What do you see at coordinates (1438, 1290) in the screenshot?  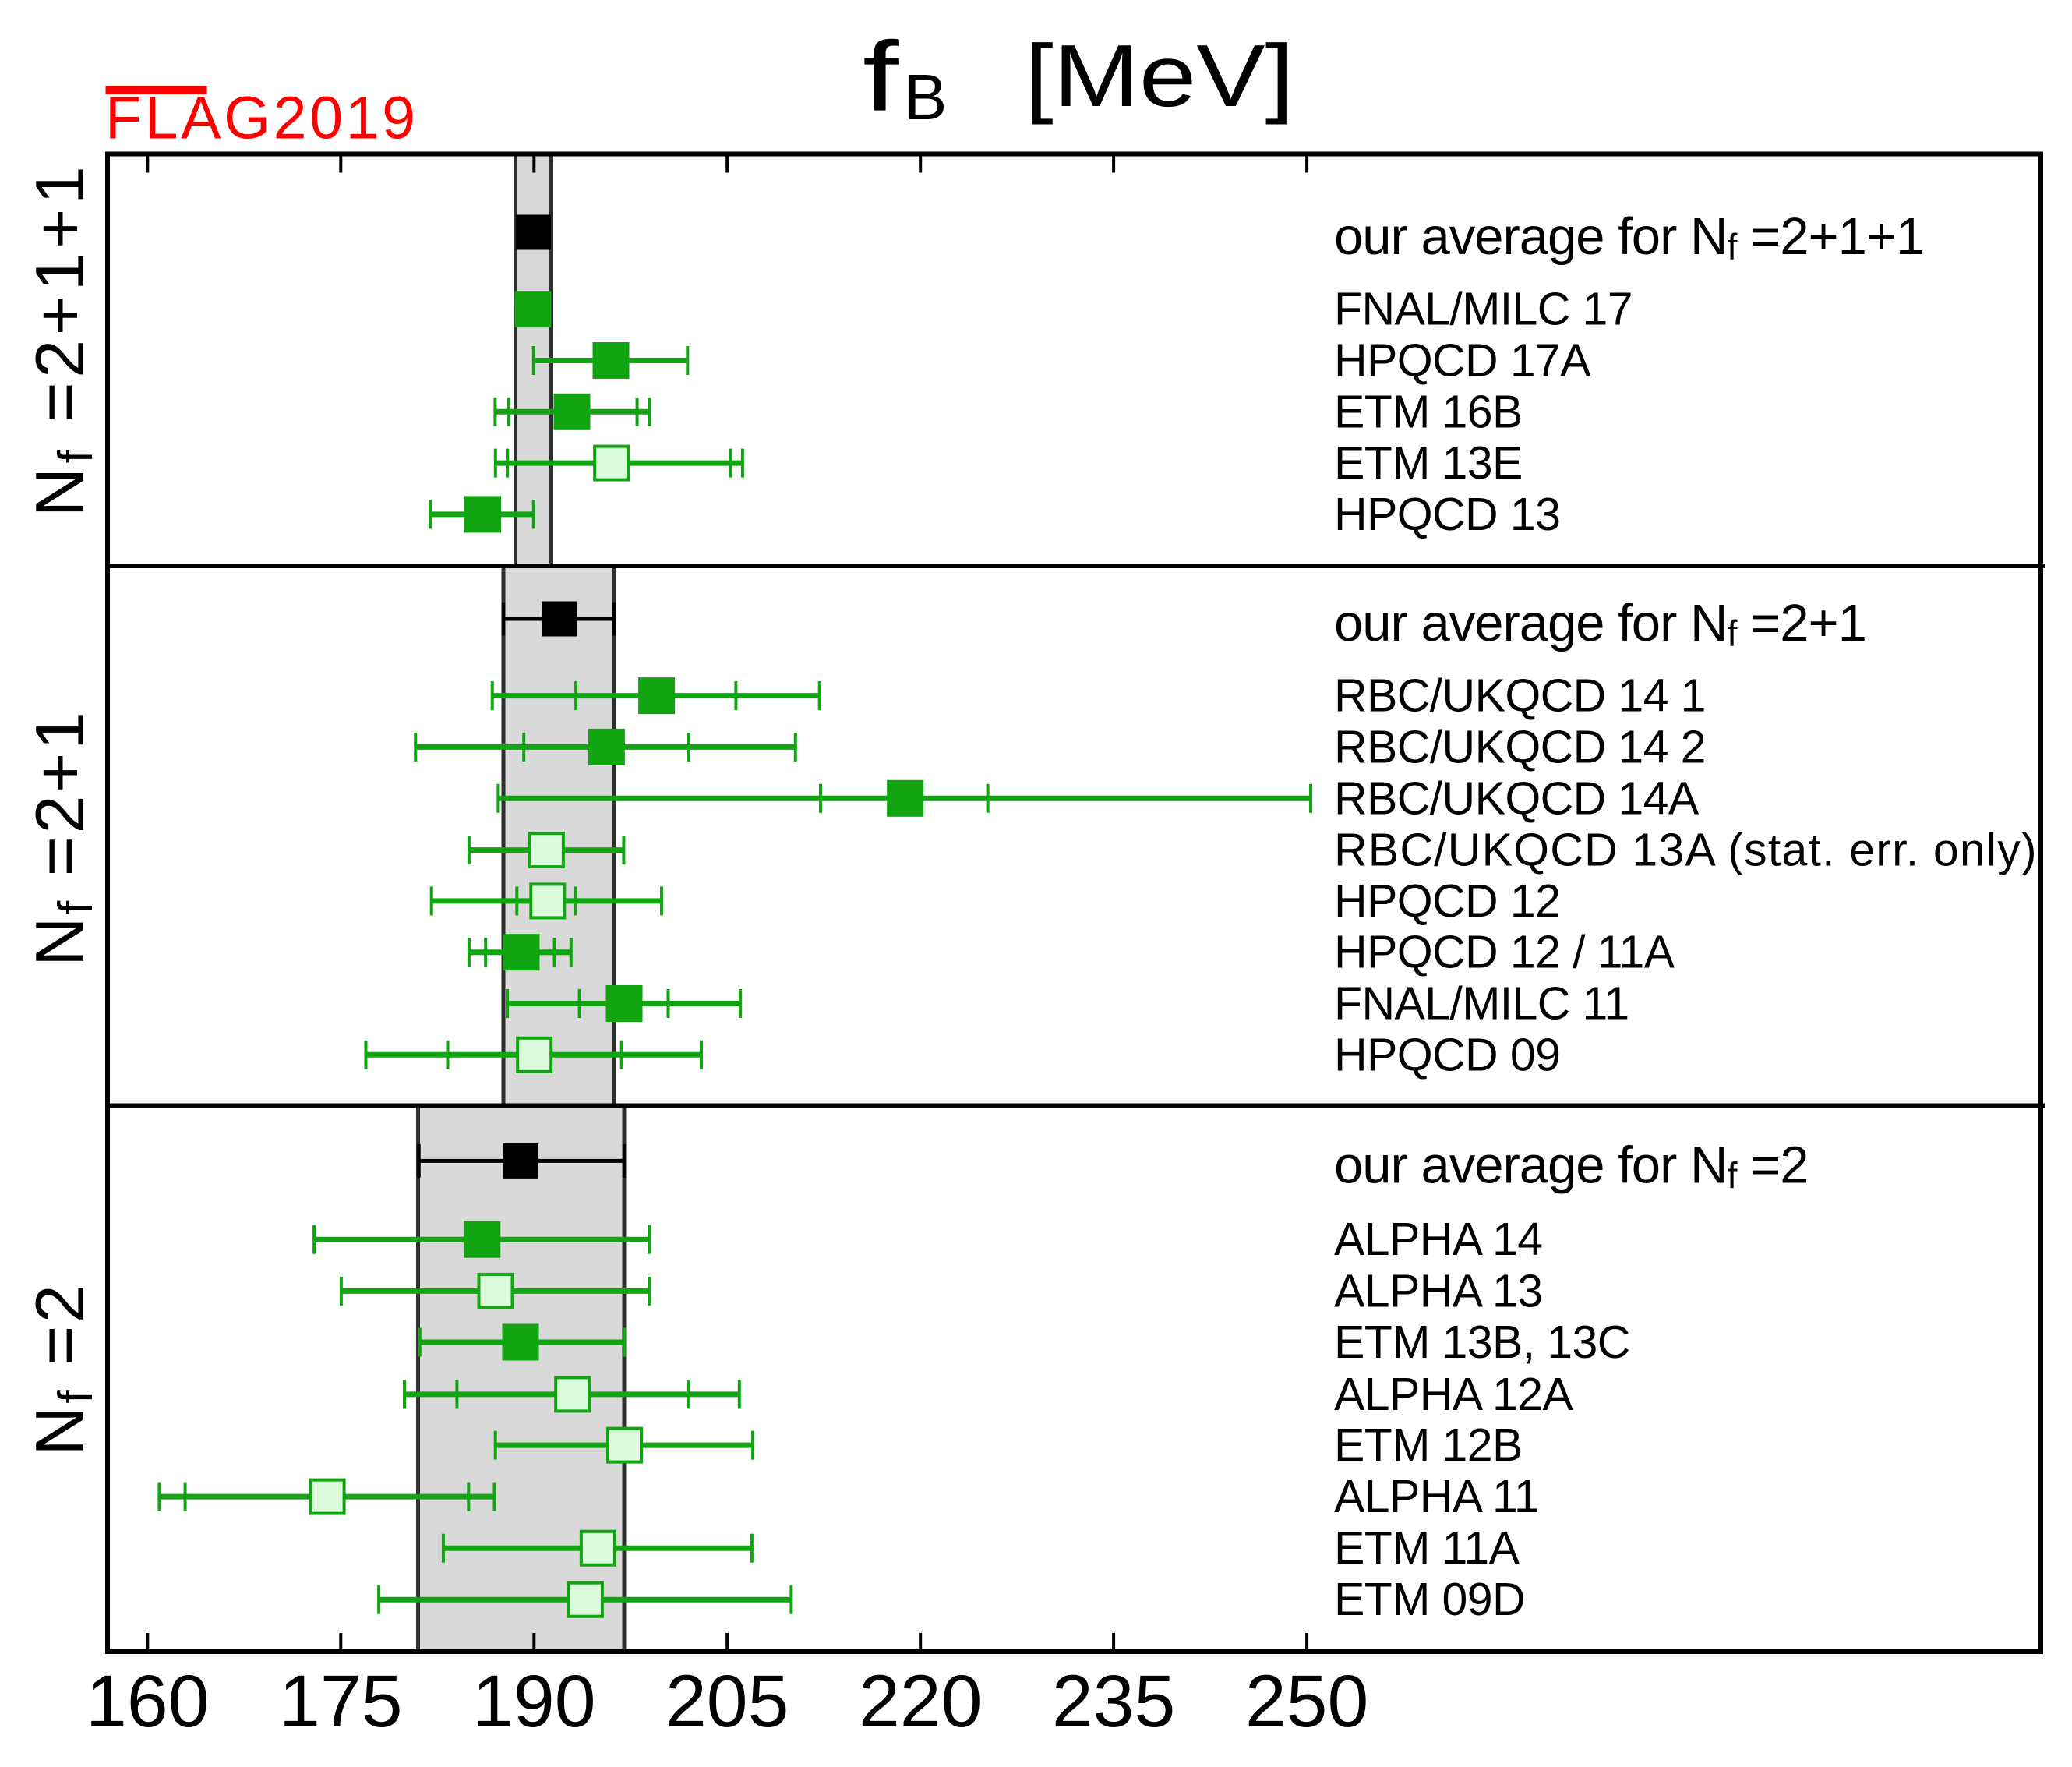 I see `svg-text: ALPHA 13` at bounding box center [1438, 1290].